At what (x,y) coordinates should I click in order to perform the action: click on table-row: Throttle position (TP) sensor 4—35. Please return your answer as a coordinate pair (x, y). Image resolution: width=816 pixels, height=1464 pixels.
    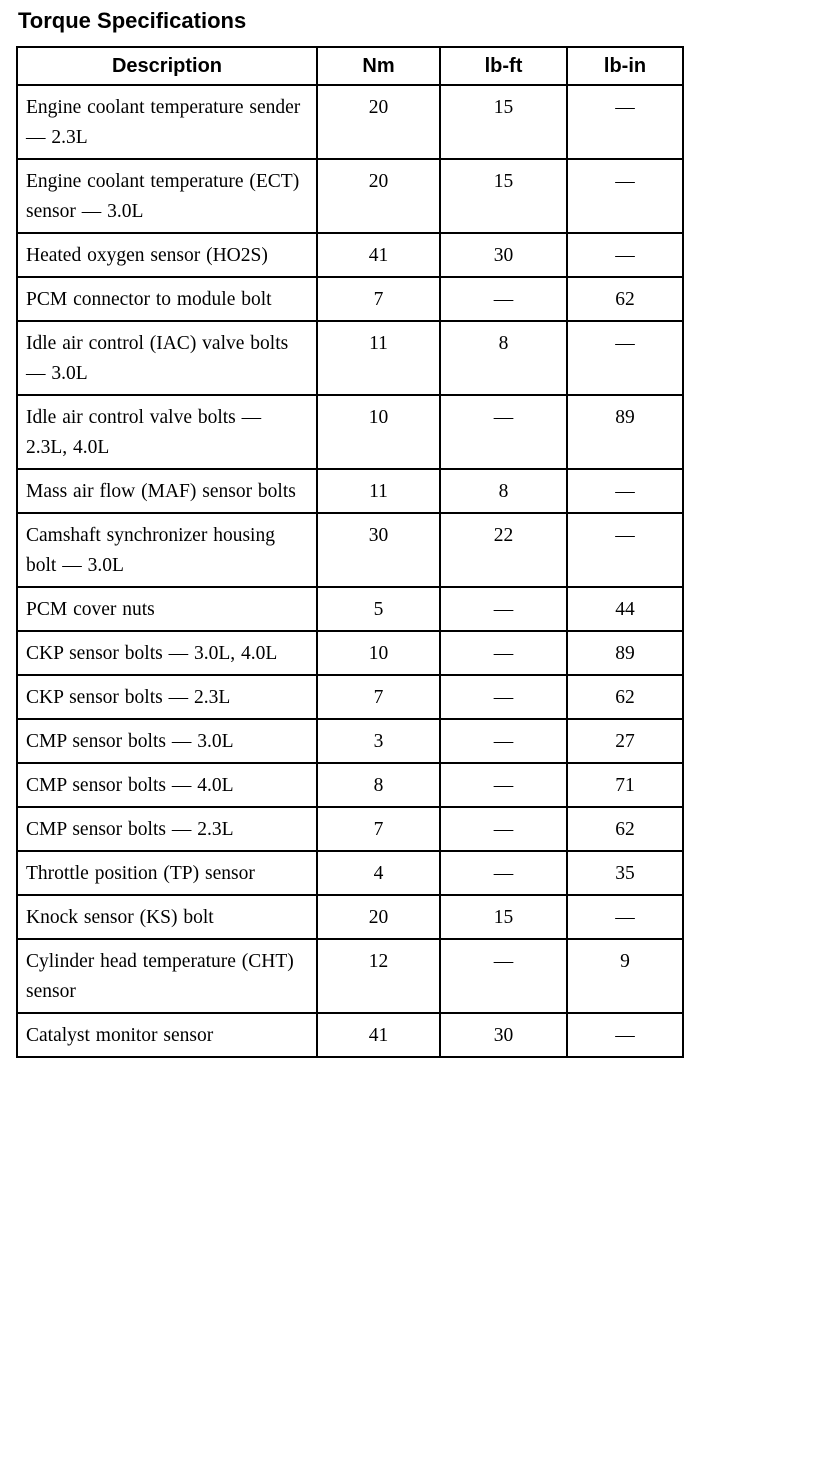
    Looking at the image, I should click on (350, 873).